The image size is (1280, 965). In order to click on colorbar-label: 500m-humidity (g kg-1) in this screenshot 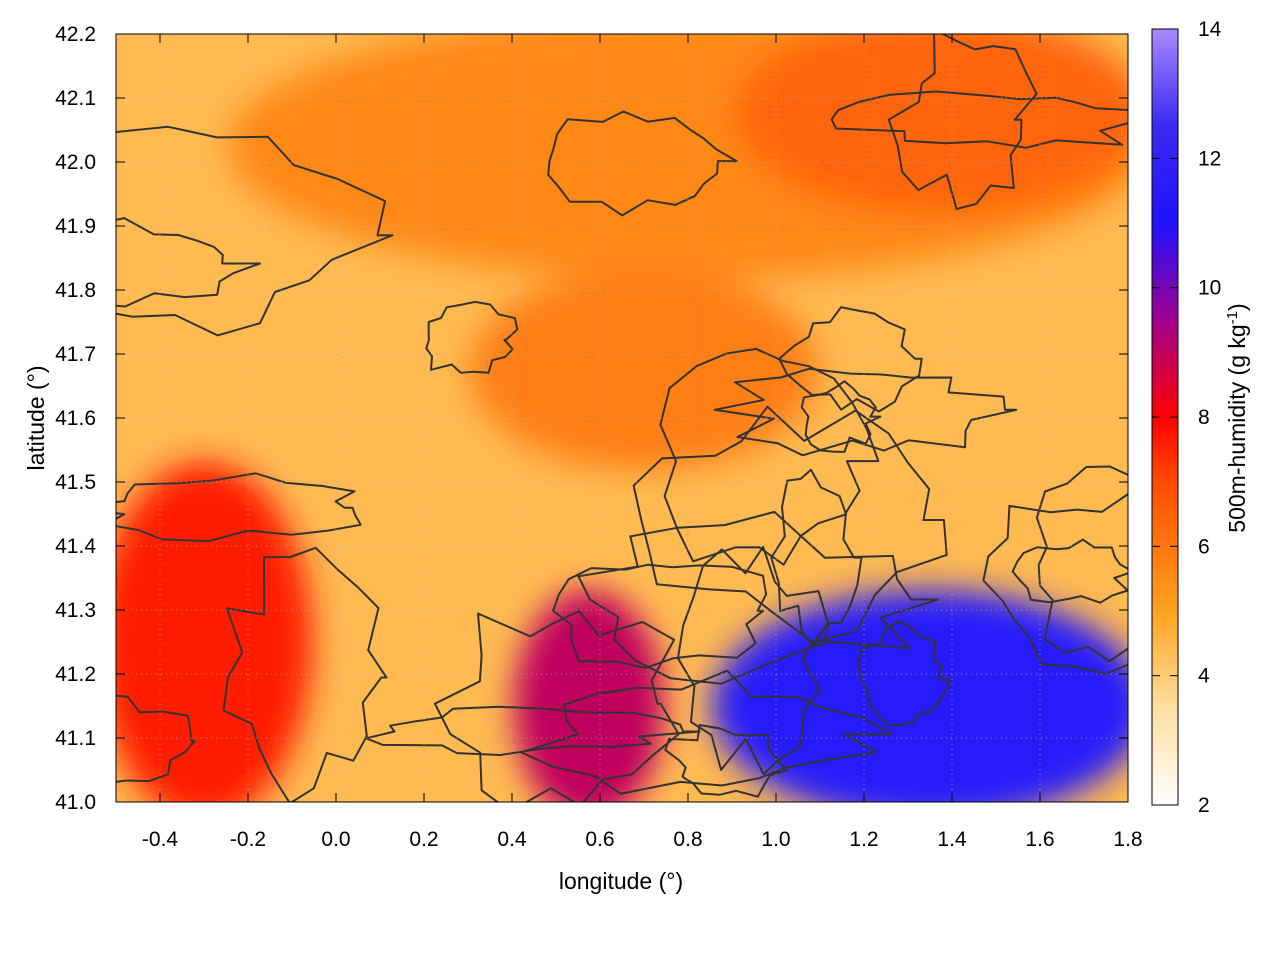, I will do `click(1237, 417)`.